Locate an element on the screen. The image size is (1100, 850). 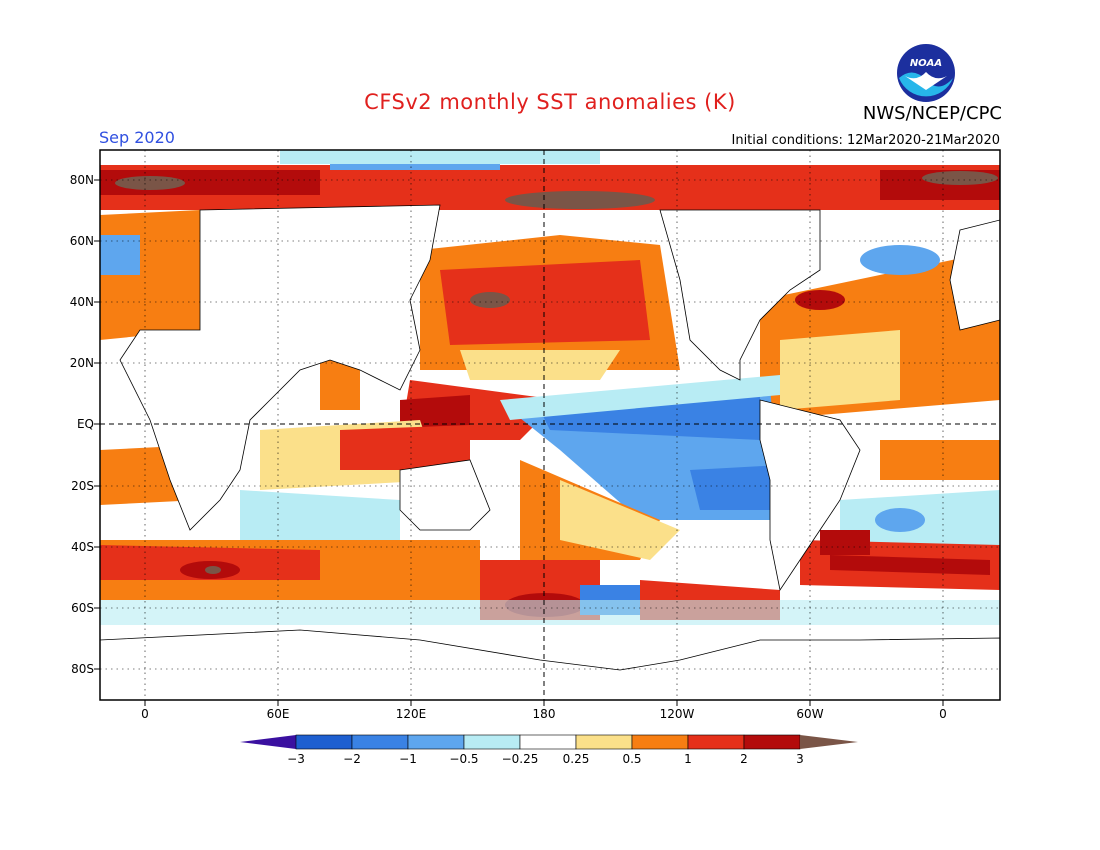
lon-label: 120E is located at coordinates (411, 714).